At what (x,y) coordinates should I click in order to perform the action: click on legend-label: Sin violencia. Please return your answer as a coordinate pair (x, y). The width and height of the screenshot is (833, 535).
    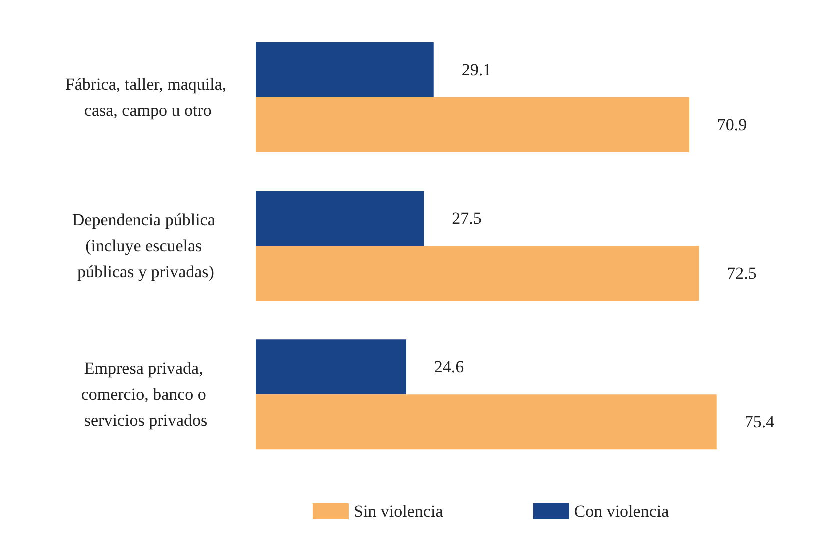
    Looking at the image, I should click on (399, 511).